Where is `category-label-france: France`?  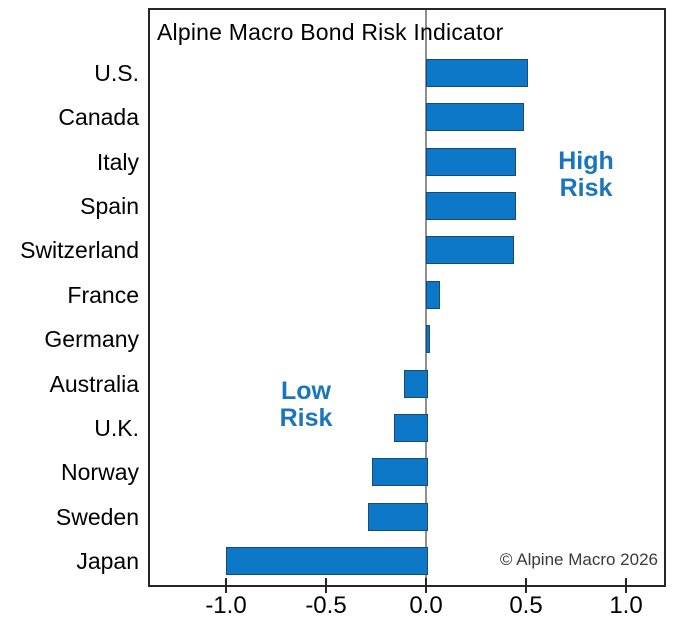 category-label-france: France is located at coordinates (103, 294).